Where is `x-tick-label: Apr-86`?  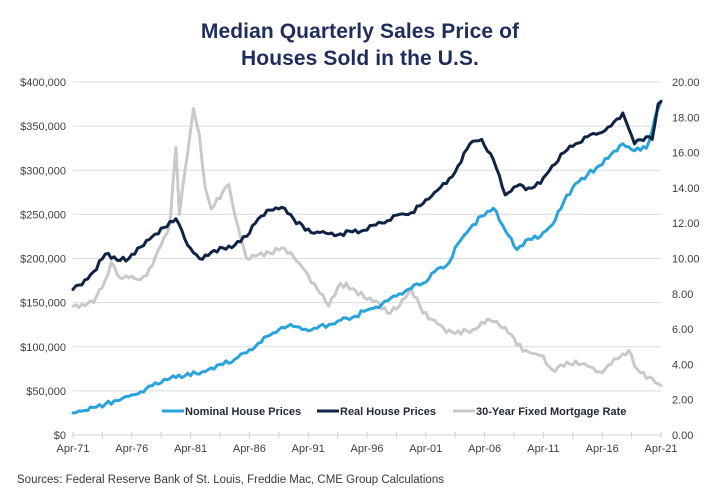 x-tick-label: Apr-86 is located at coordinates (249, 449).